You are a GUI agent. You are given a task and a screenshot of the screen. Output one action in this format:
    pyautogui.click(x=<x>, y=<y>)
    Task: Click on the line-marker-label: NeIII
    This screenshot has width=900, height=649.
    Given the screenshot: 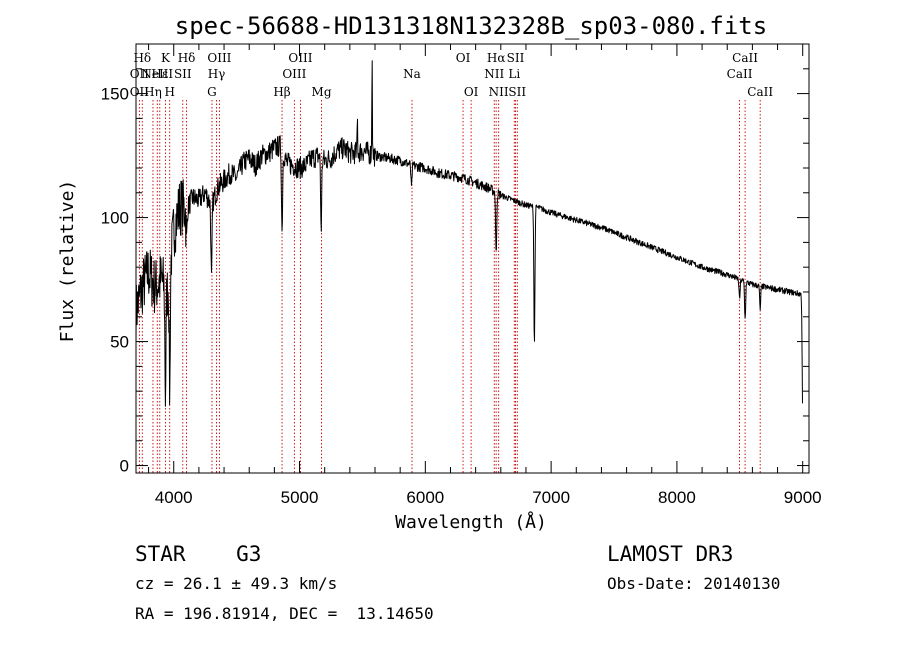 What is the action you would take?
    pyautogui.click(x=157, y=74)
    